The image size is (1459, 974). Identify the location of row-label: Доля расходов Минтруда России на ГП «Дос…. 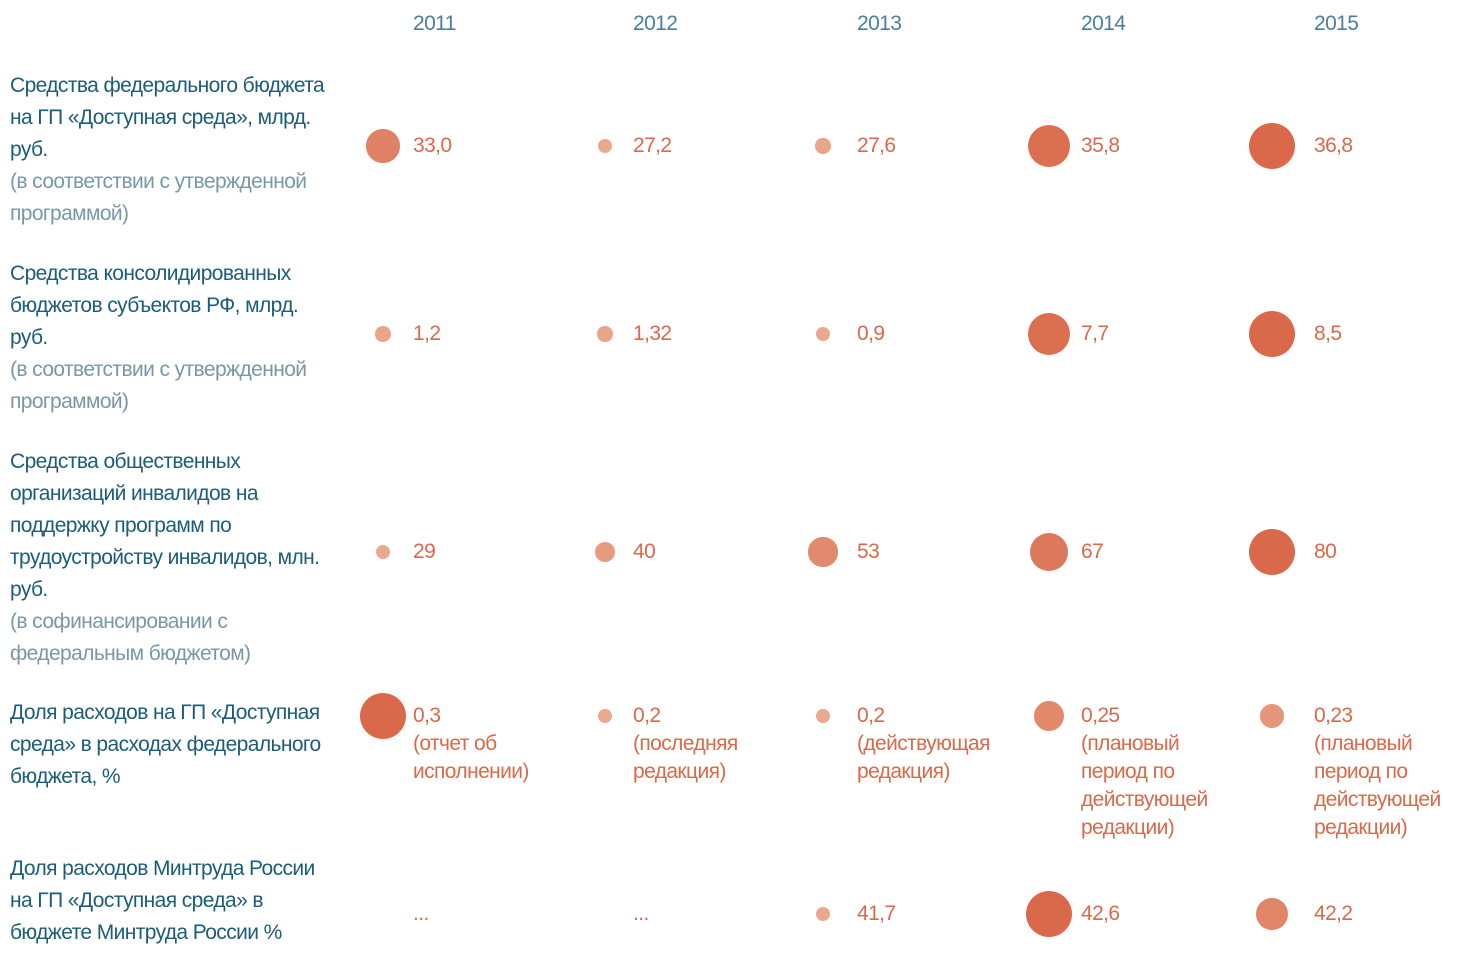
(172, 901).